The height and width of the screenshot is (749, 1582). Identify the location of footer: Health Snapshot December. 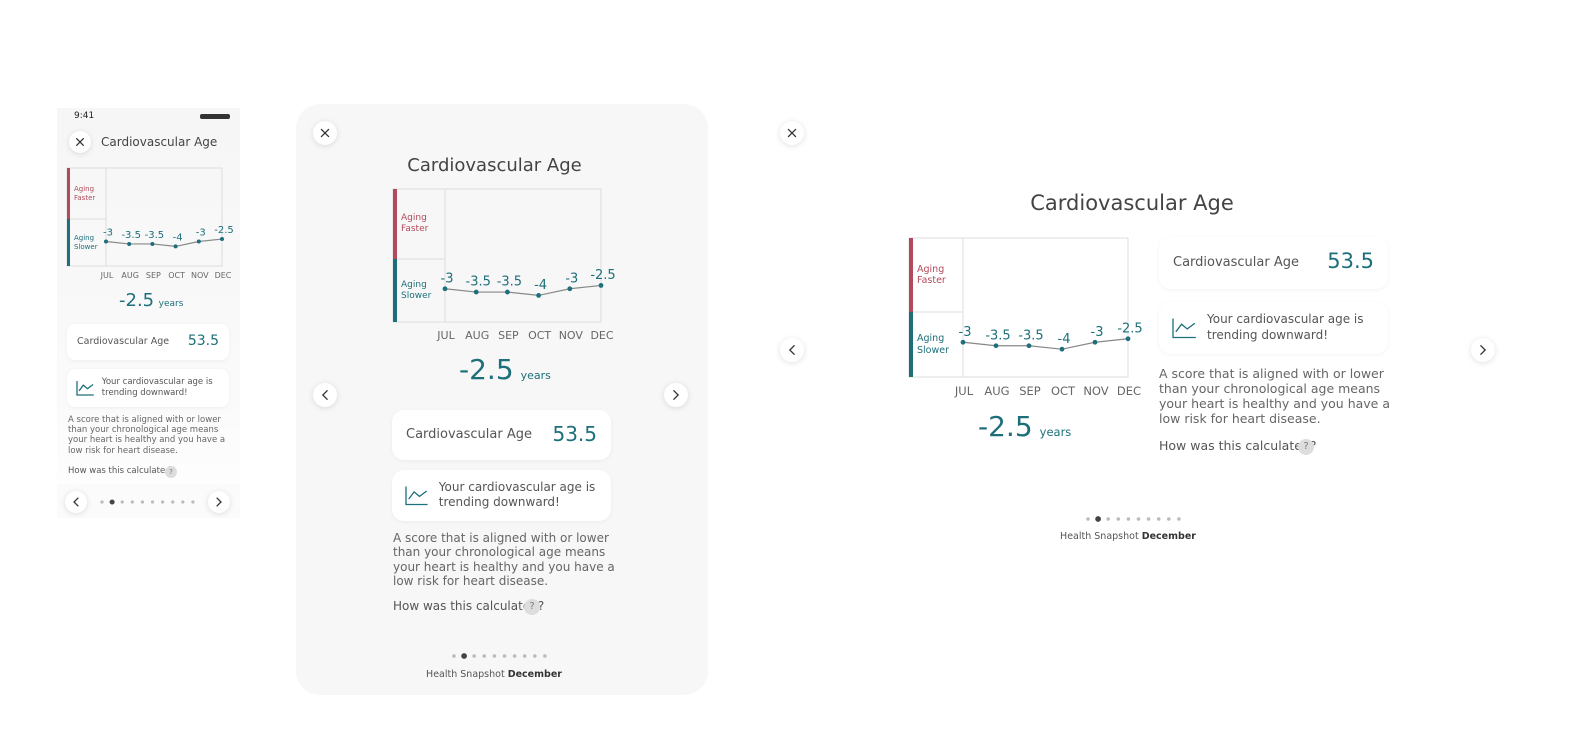
(1128, 536).